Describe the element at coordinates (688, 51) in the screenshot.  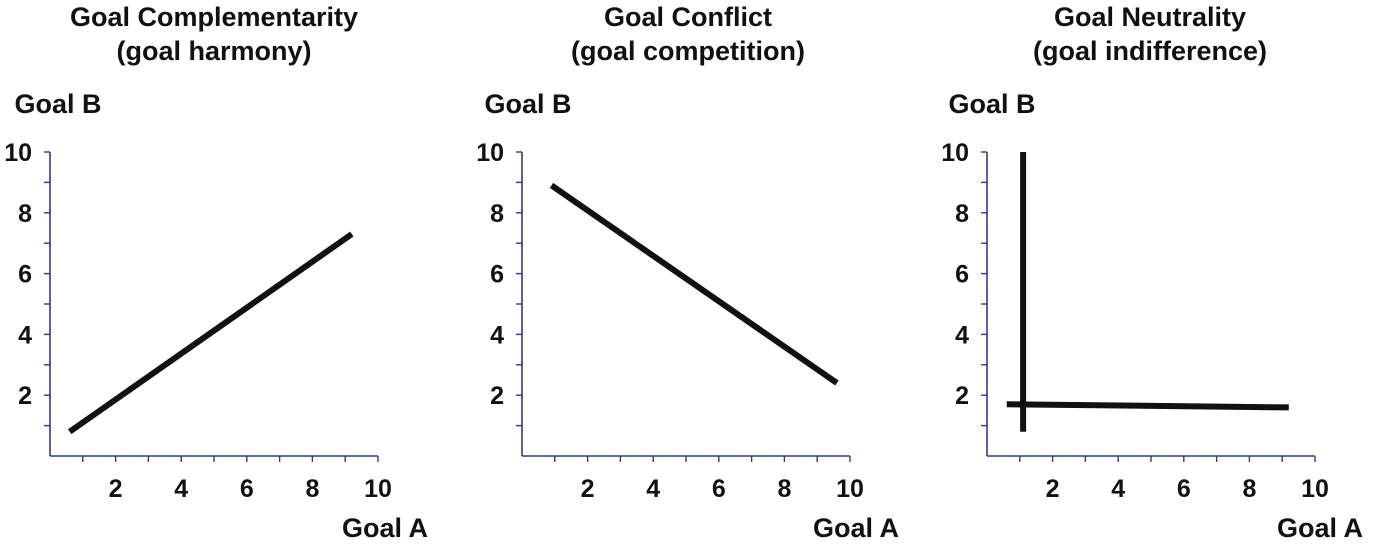
I see `chart-subtitle: (goal competition)` at that location.